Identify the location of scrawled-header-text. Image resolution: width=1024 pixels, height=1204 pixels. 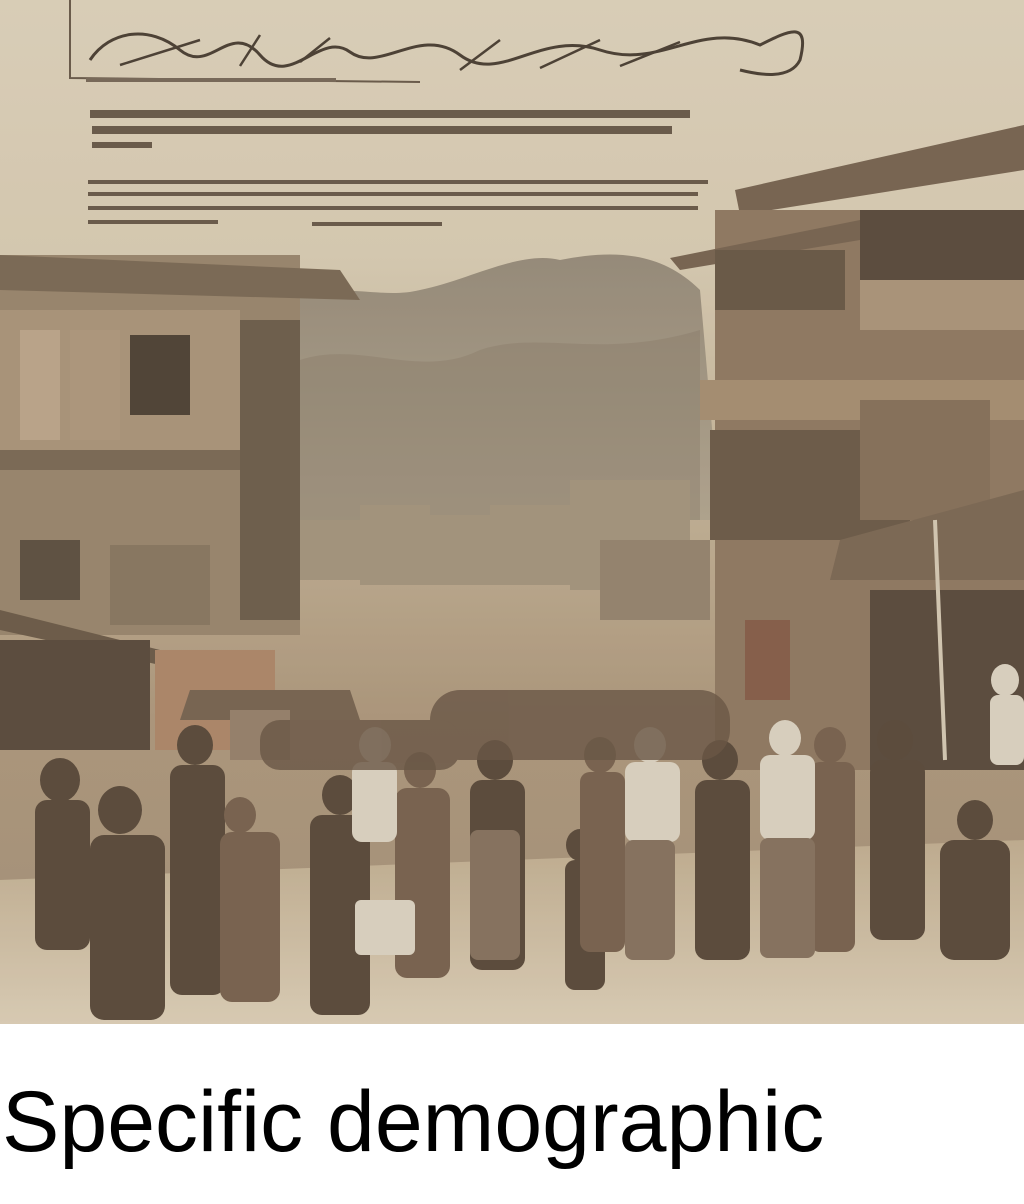
(437, 113).